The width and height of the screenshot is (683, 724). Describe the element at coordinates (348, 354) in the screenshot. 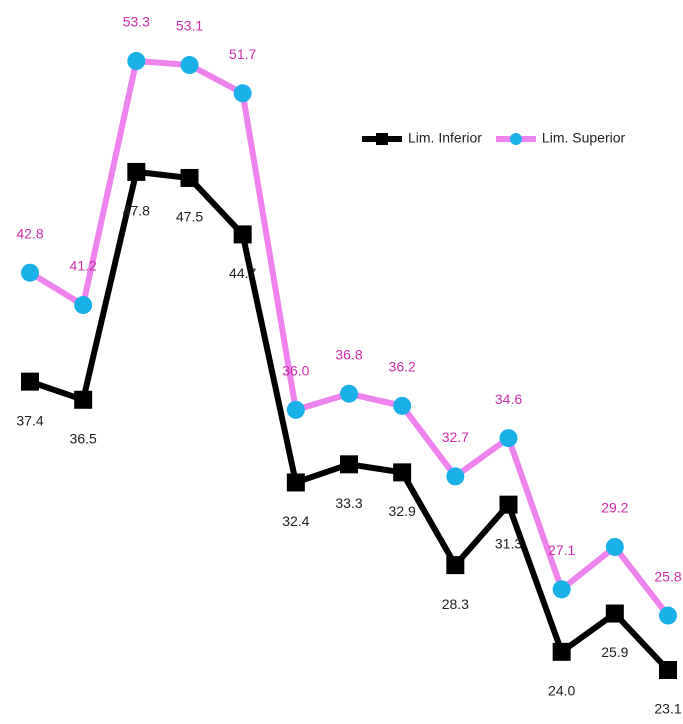

I see `data-label: 36.8` at that location.